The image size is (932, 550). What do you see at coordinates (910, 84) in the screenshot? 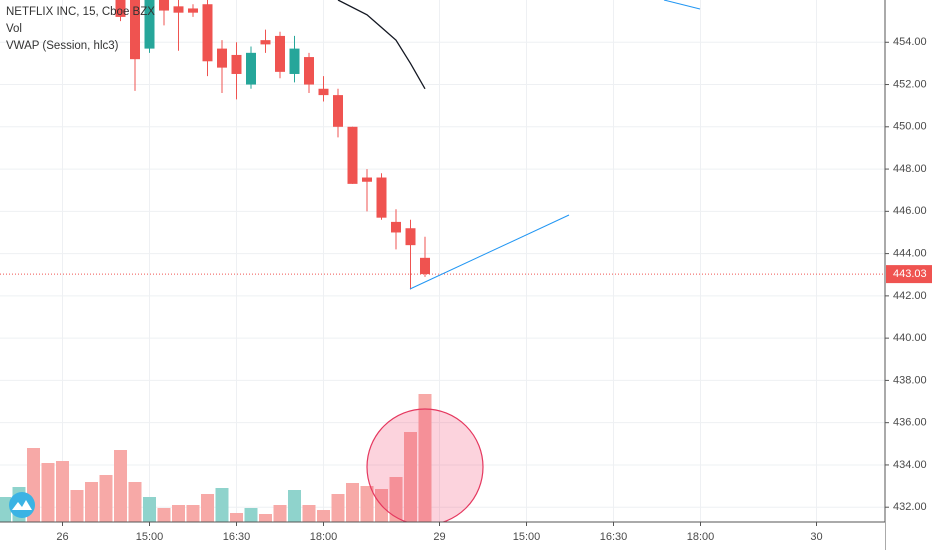
I see `y-tick-label: 452.00` at bounding box center [910, 84].